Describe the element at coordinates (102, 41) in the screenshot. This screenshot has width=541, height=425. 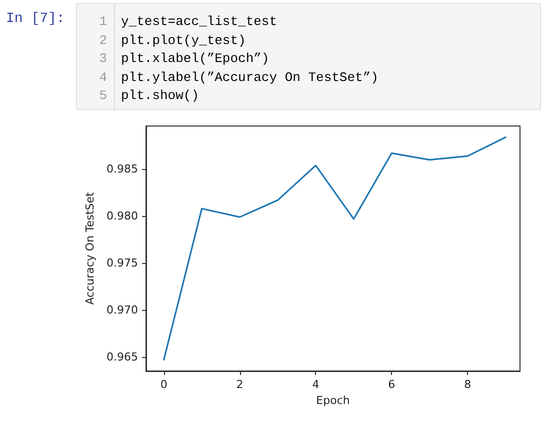
I see `text: 2` at that location.